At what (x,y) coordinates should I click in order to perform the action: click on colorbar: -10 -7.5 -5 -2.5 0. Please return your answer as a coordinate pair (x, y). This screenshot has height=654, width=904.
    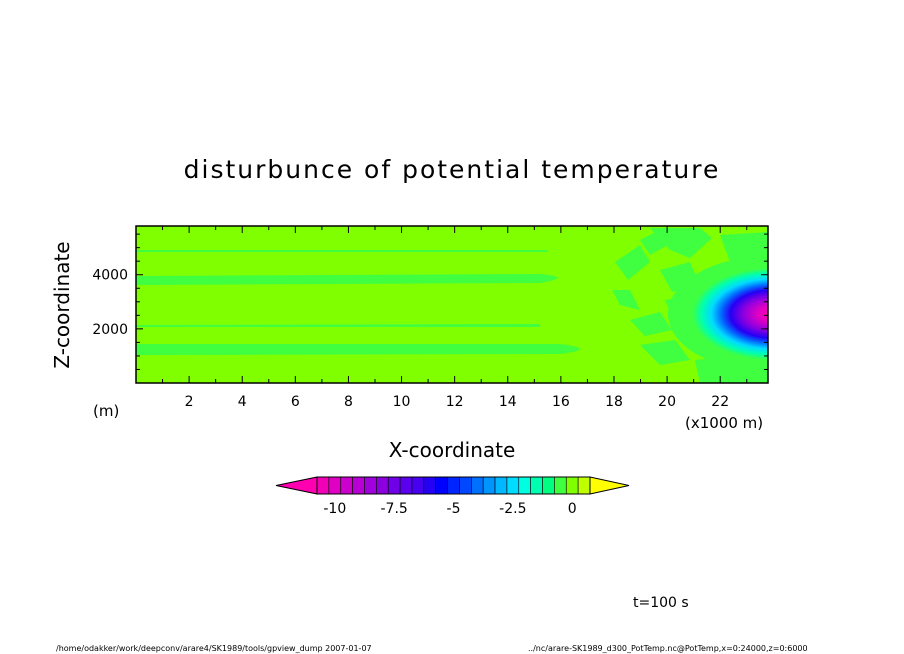
    Looking at the image, I should click on (452, 496).